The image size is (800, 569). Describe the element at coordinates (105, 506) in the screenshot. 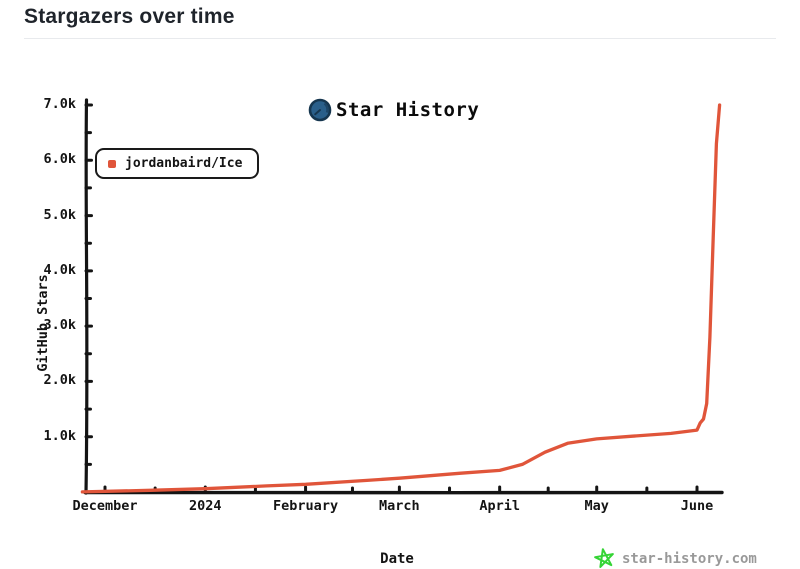

I see `x-tick-label: December` at that location.